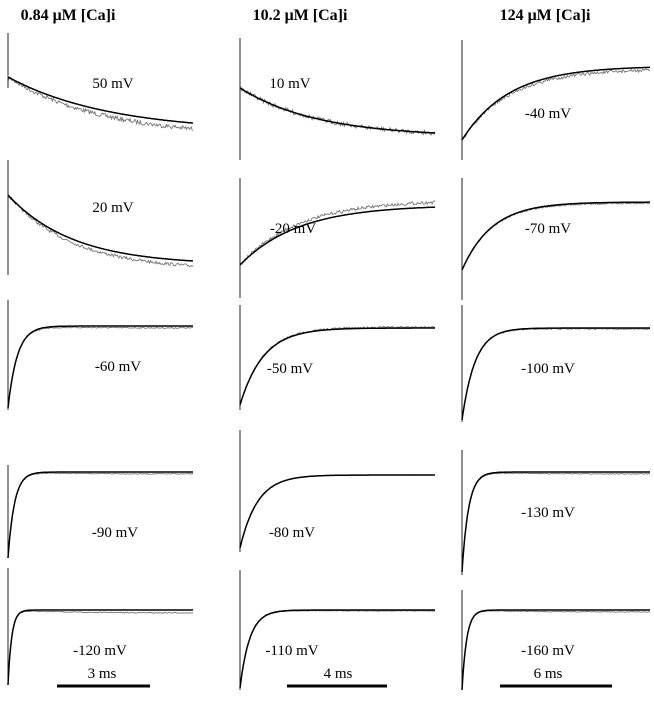 This screenshot has height=719, width=654. Describe the element at coordinates (338, 674) in the screenshot. I see `scale-bar-label: 4 ms` at that location.